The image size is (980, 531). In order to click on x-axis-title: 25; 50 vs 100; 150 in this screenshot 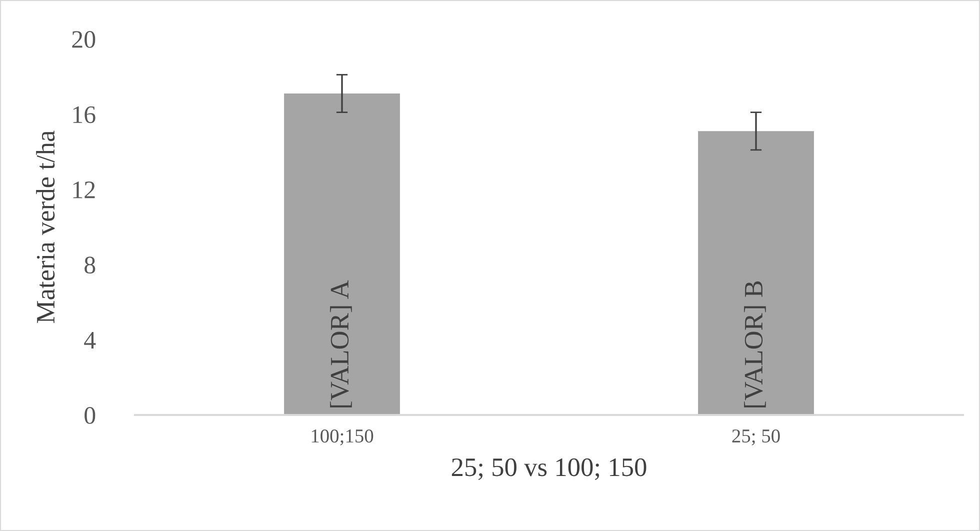, I will do `click(549, 469)`.